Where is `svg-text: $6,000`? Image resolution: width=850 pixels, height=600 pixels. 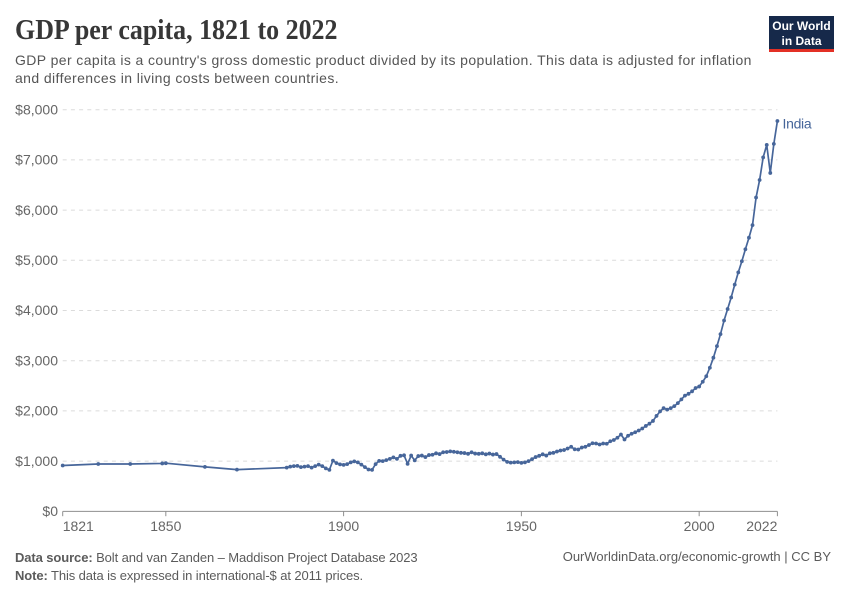 svg-text: $6,000 is located at coordinates (36, 210).